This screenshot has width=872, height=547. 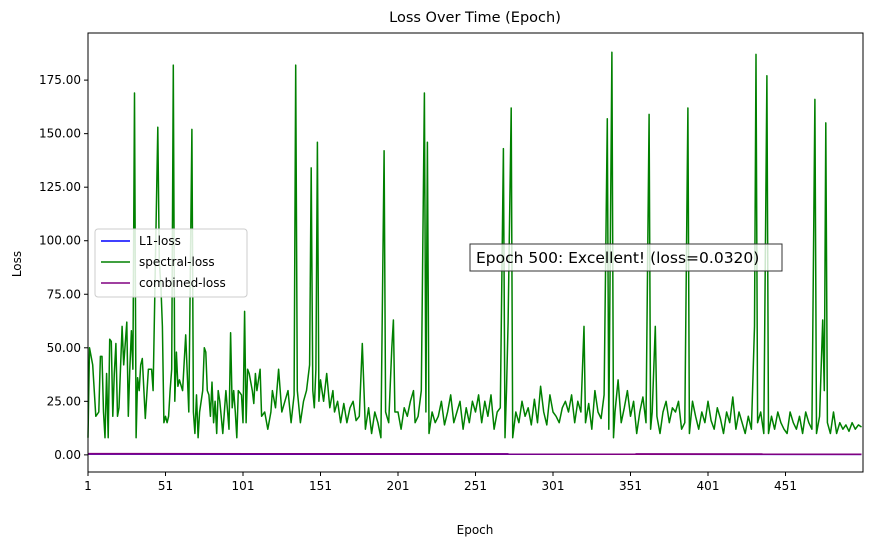 I want to click on x-tick-label: 401, so click(x=708, y=486).